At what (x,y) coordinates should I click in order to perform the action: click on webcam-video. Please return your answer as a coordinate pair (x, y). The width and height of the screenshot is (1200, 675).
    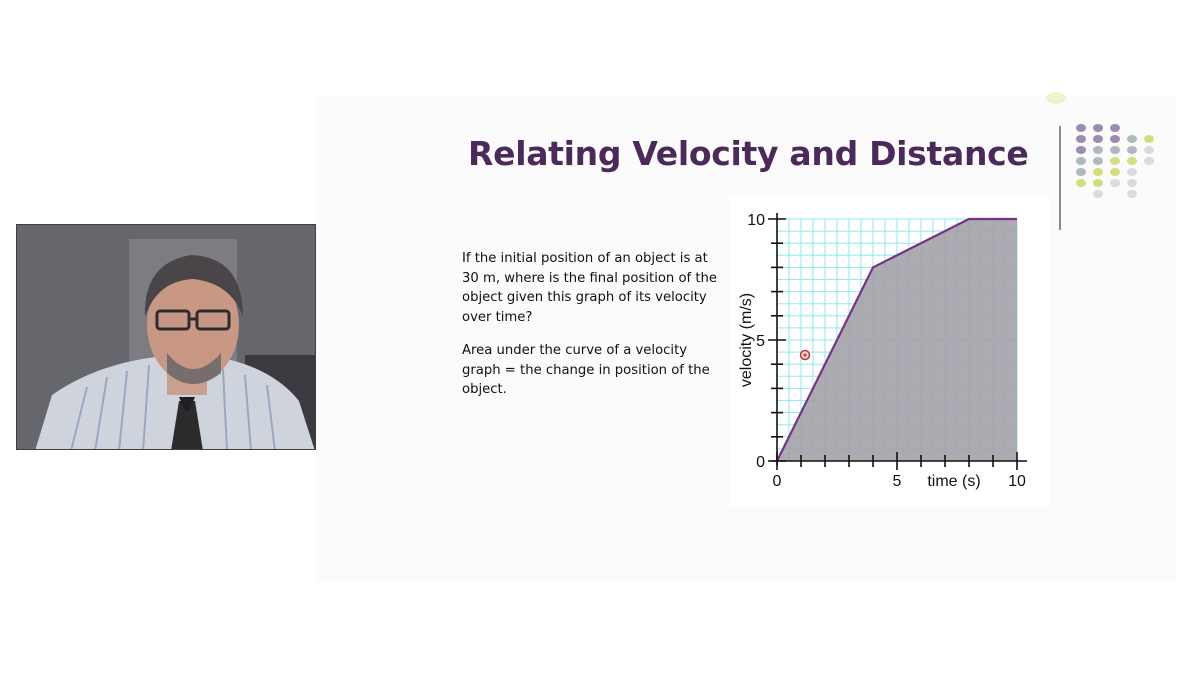
    Looking at the image, I should click on (166, 337).